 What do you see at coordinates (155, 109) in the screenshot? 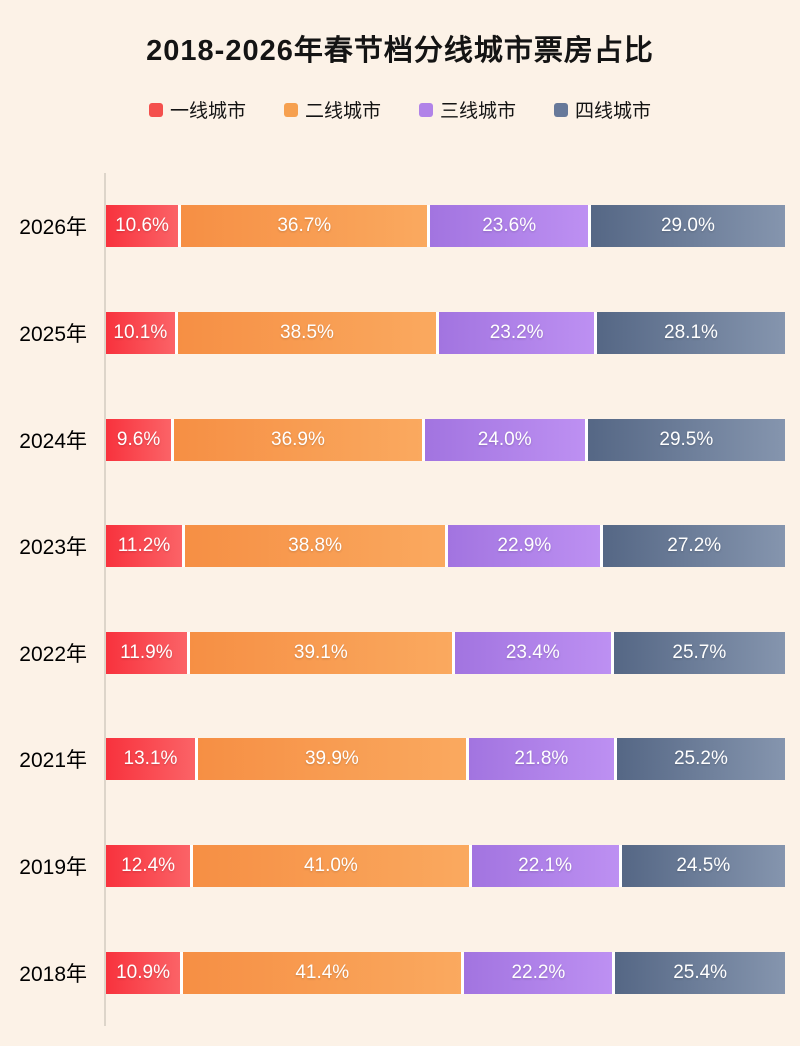
I see `tier1-swatch-icon` at bounding box center [155, 109].